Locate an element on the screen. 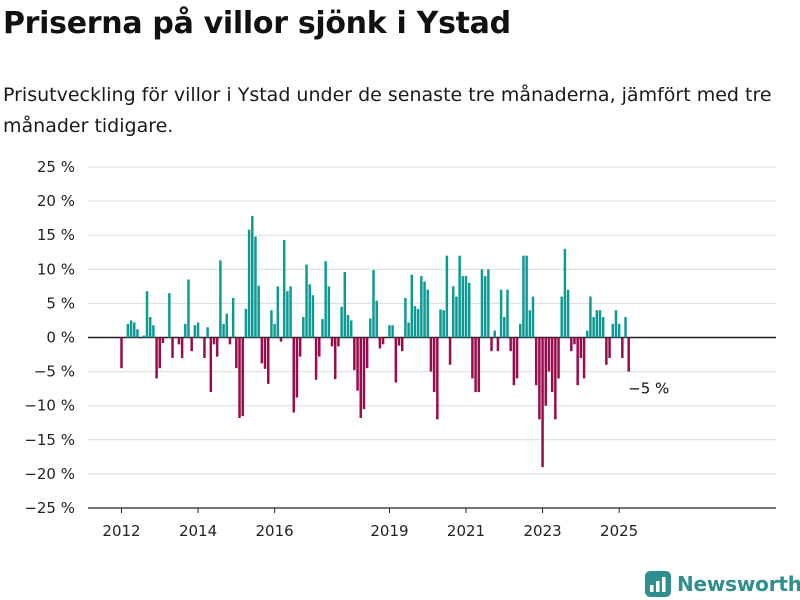  brand: Newsworthy is located at coordinates (722, 584).